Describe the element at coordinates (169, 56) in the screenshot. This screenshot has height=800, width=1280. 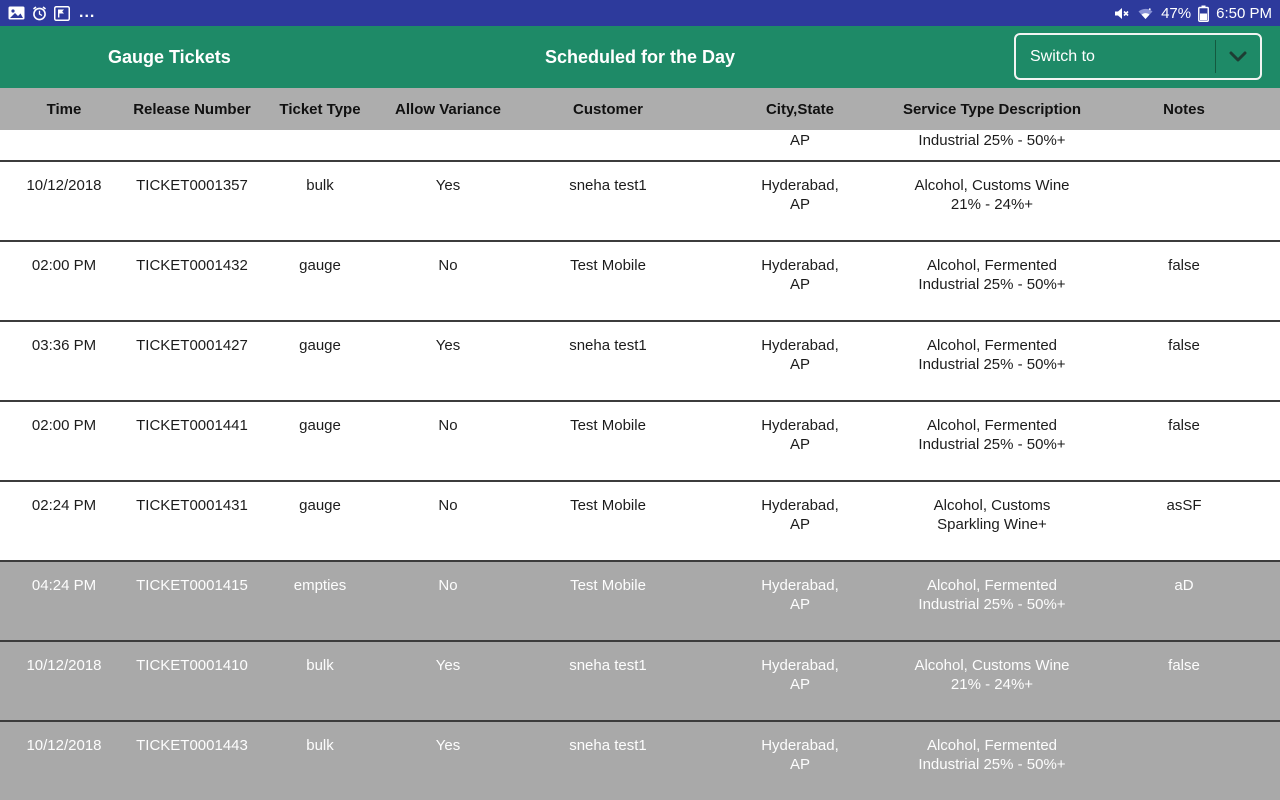
I see `page-title: Gauge Tickets` at that location.